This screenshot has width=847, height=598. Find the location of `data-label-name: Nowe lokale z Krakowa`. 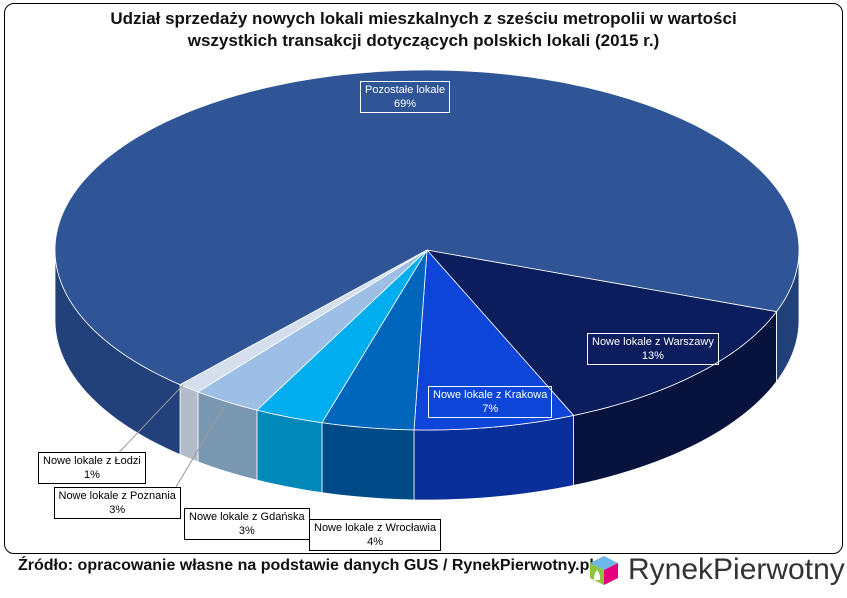

data-label-name: Nowe lokale z Krakowa is located at coordinates (490, 395).